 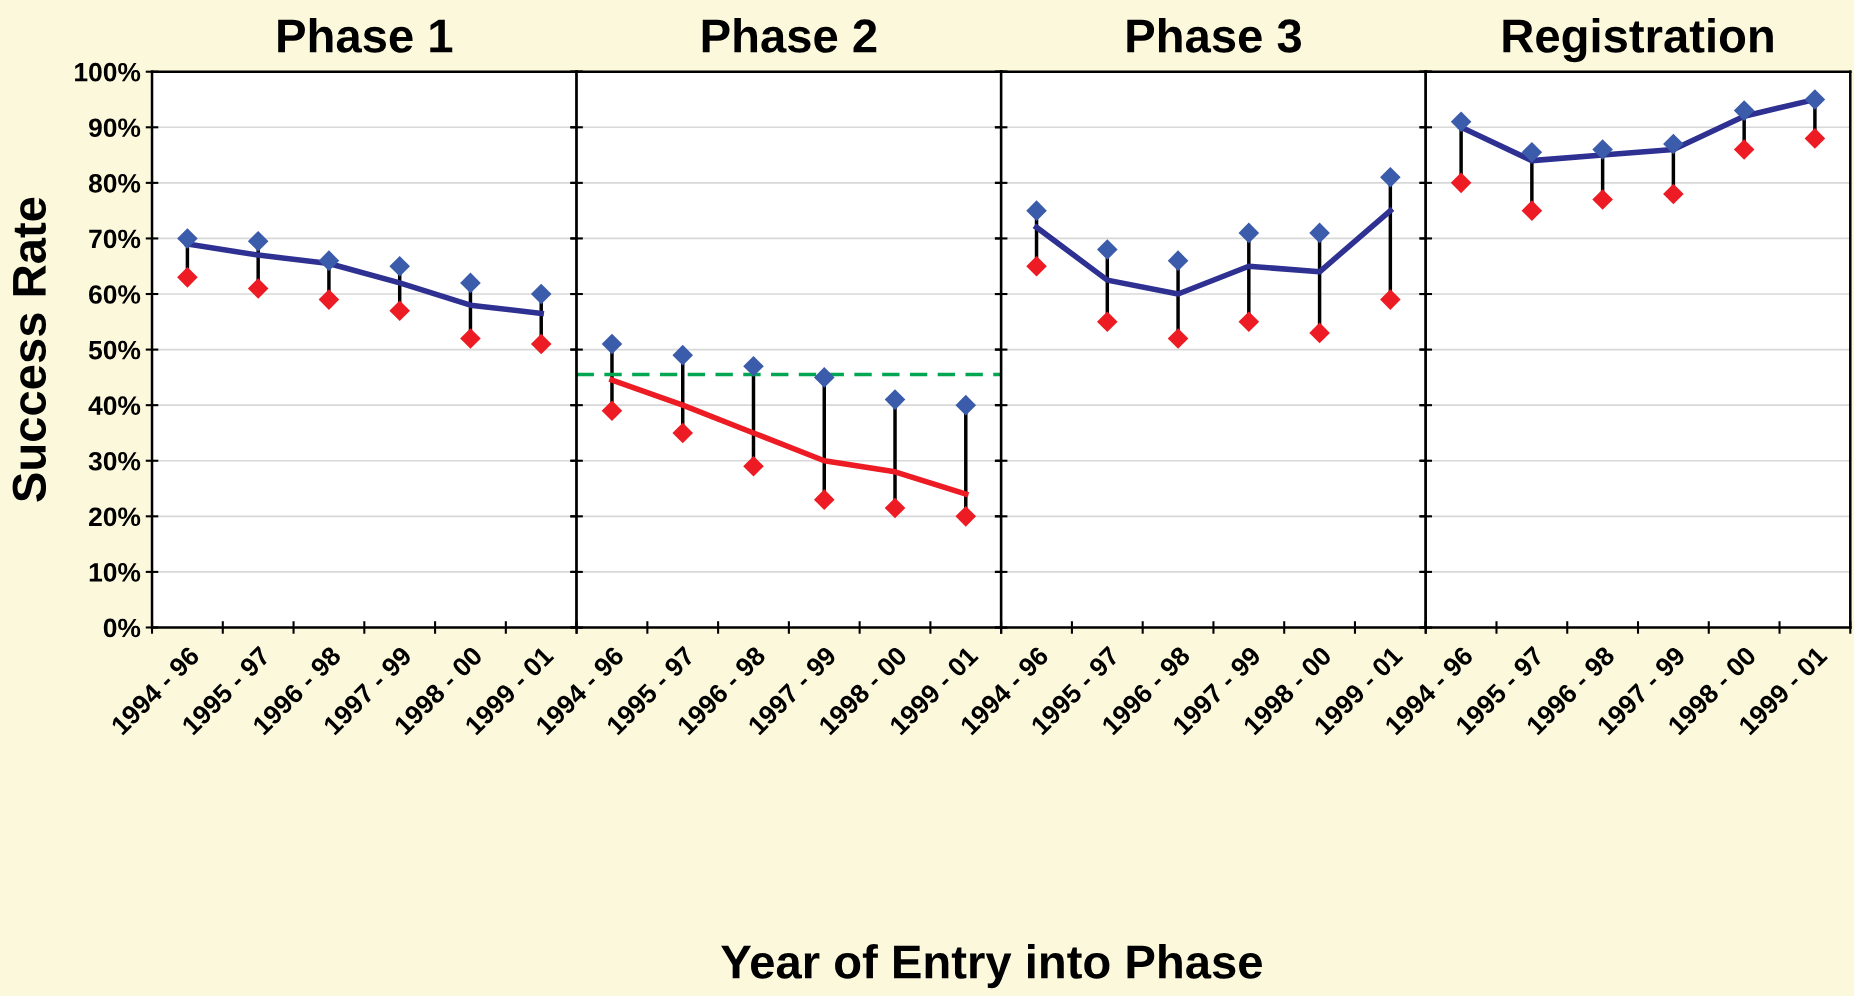 What do you see at coordinates (115, 128) in the screenshot?
I see `y-tick-label: 90%` at bounding box center [115, 128].